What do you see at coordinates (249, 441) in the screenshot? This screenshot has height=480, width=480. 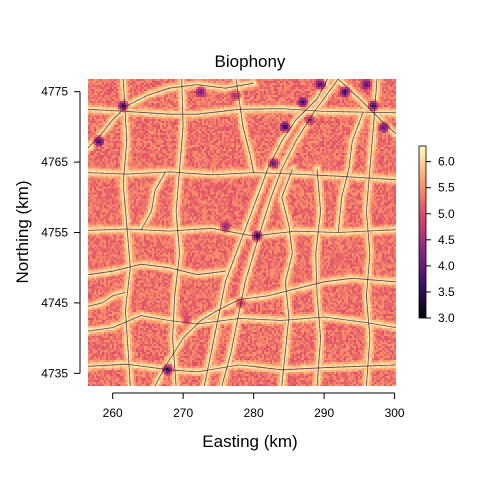 I see `x-axis-title: Easting (km)` at bounding box center [249, 441].